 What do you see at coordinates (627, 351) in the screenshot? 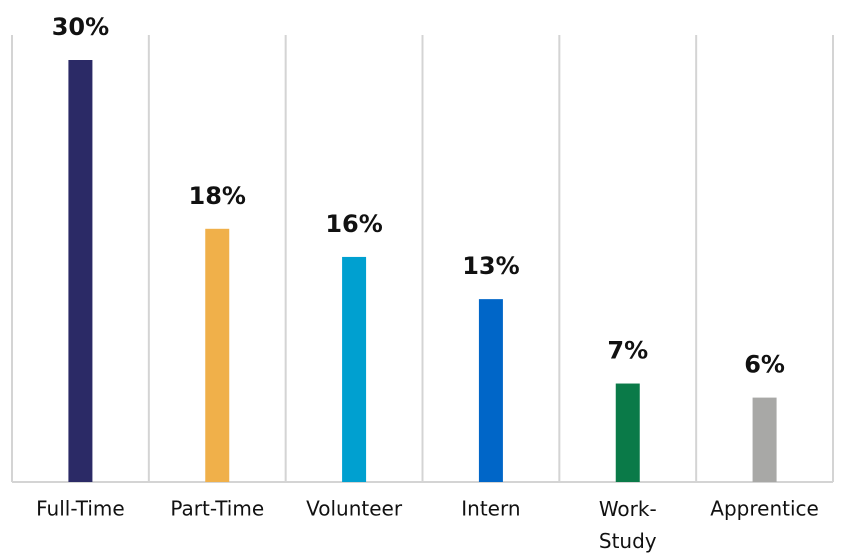
I see `data-label: 7%` at bounding box center [627, 351].